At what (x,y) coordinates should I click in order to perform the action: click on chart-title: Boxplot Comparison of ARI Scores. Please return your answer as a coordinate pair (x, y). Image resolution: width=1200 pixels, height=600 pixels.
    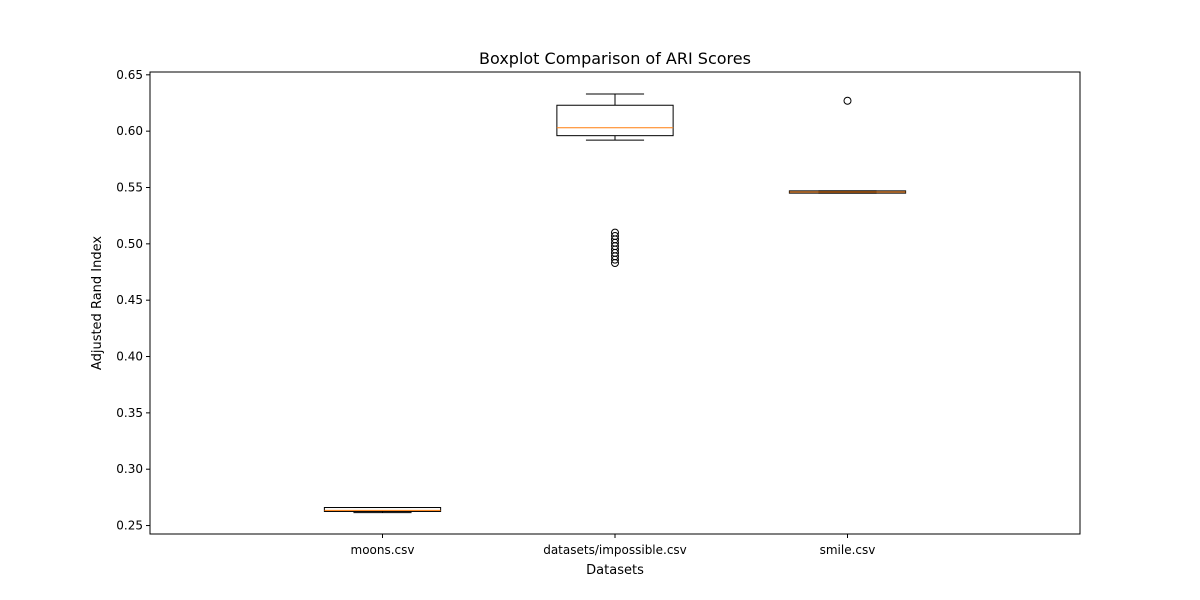
    Looking at the image, I should click on (615, 58).